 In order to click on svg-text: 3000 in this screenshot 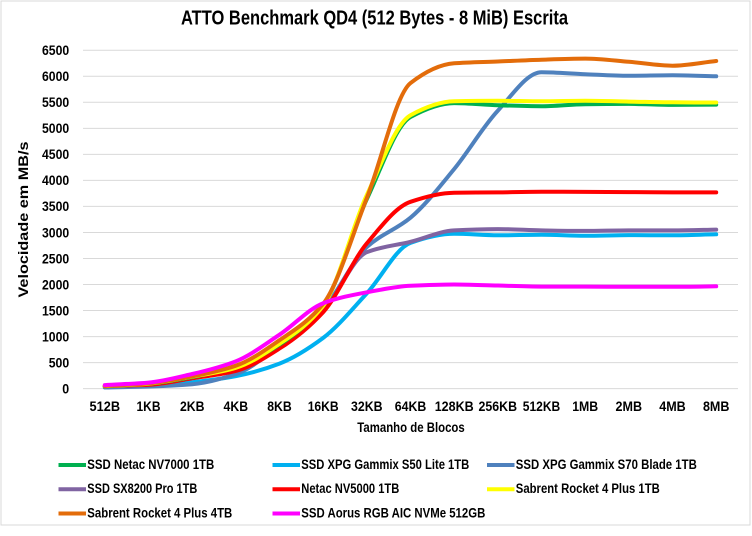, I will do `click(55, 232)`.